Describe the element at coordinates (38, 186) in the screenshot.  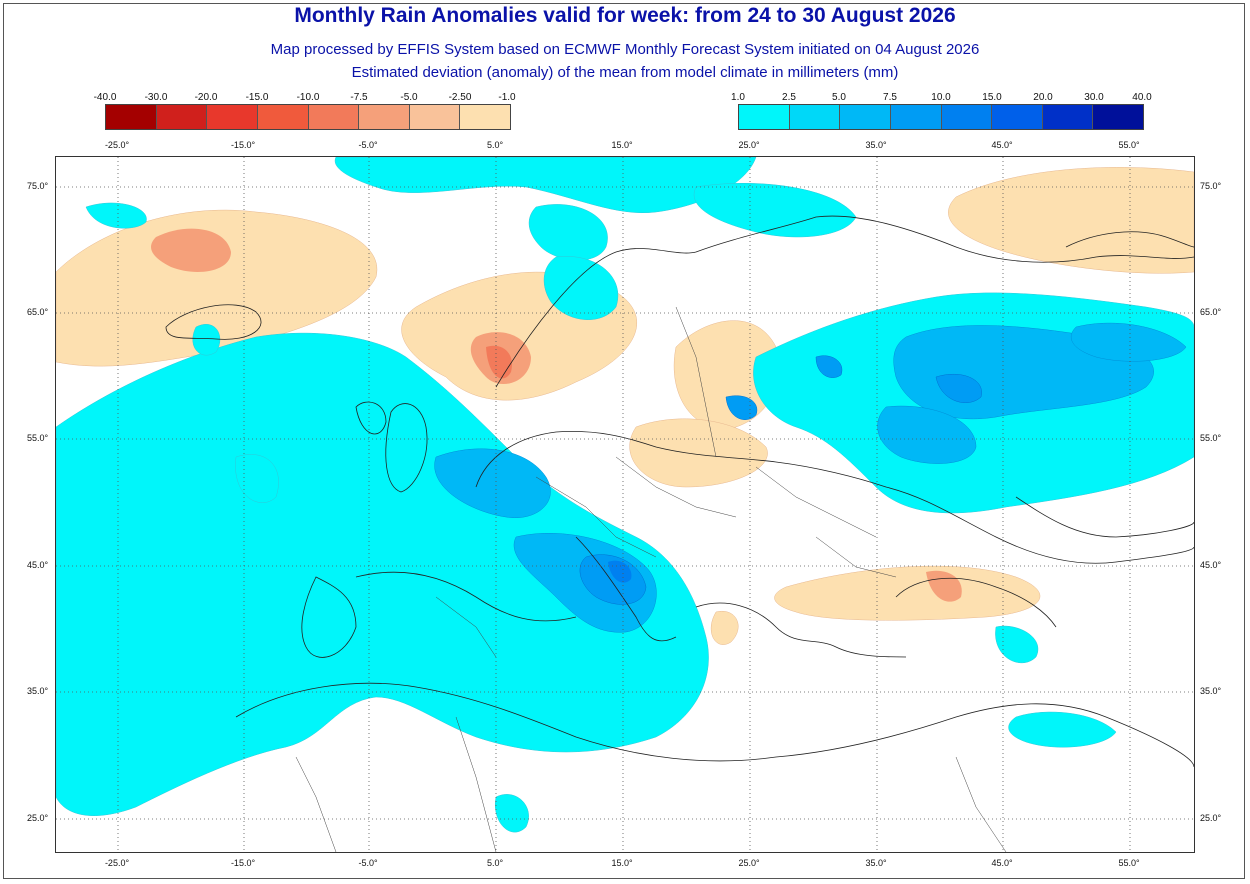
I see `lat-label-left: 75.0°` at that location.